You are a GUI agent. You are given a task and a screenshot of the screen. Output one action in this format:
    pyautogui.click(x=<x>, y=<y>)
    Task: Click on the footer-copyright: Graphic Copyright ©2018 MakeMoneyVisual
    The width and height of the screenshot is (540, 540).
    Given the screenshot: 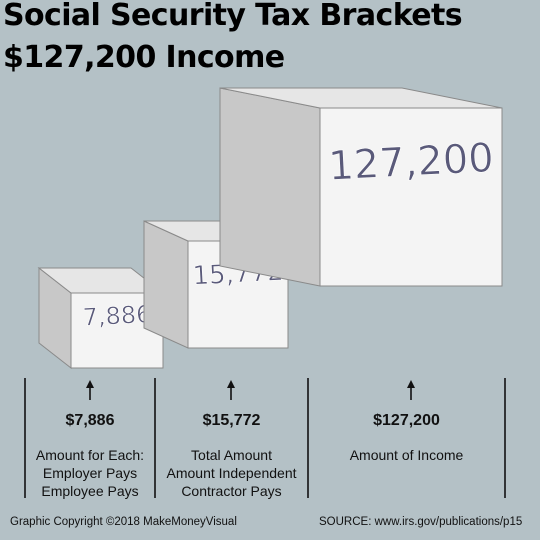 What is the action you would take?
    pyautogui.click(x=123, y=522)
    